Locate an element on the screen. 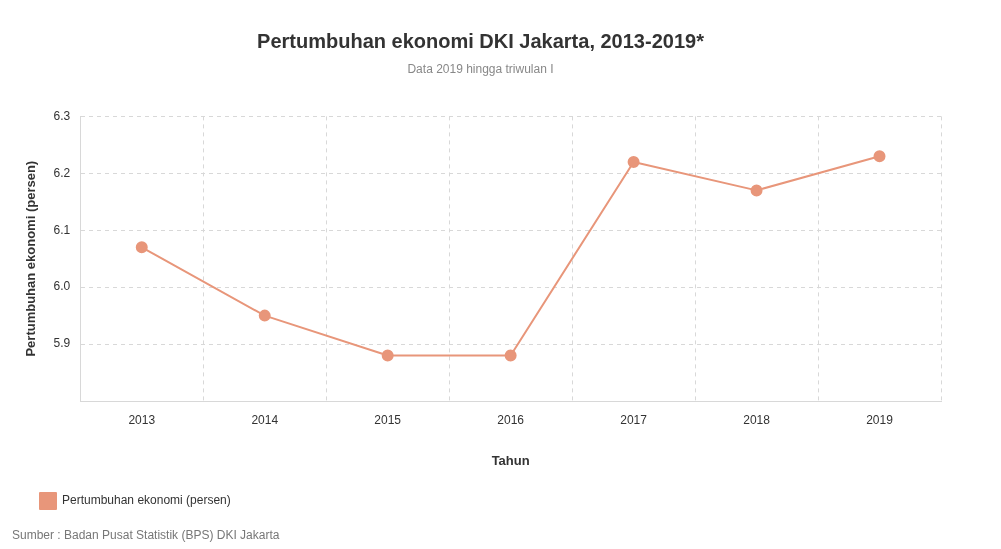 Image resolution: width=1001 pixels, height=549 pixels. chart-subtitle: Data 2019 hingga triwulan I is located at coordinates (480, 68).